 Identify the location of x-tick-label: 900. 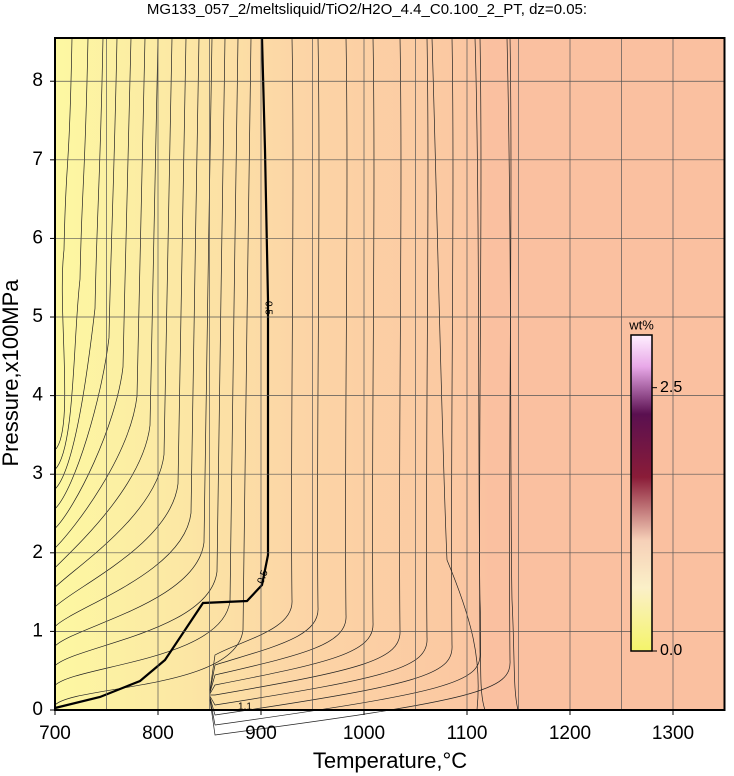
(261, 733).